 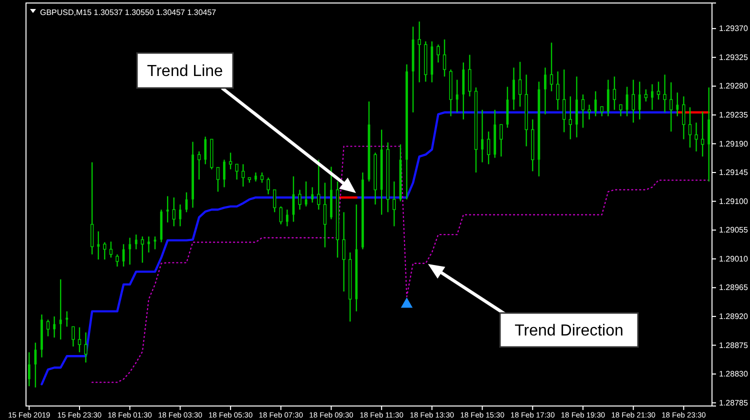 What do you see at coordinates (733, 143) in the screenshot?
I see `y-tick-label: 1.29190` at bounding box center [733, 143].